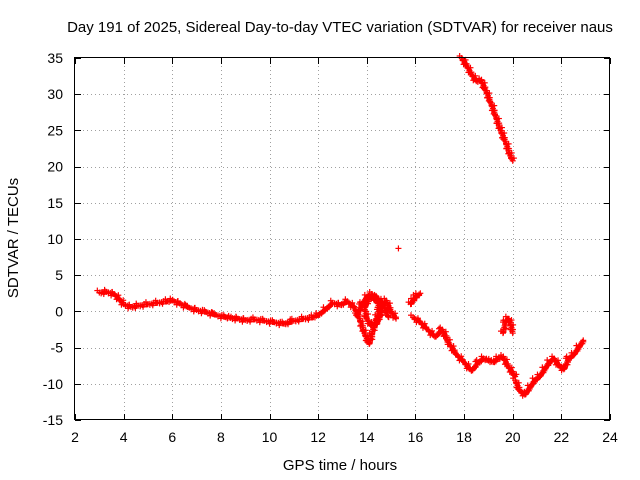 Image resolution: width=640 pixels, height=480 pixels. Describe the element at coordinates (318, 437) in the screenshot. I see `x-tick-label: 12` at that location.